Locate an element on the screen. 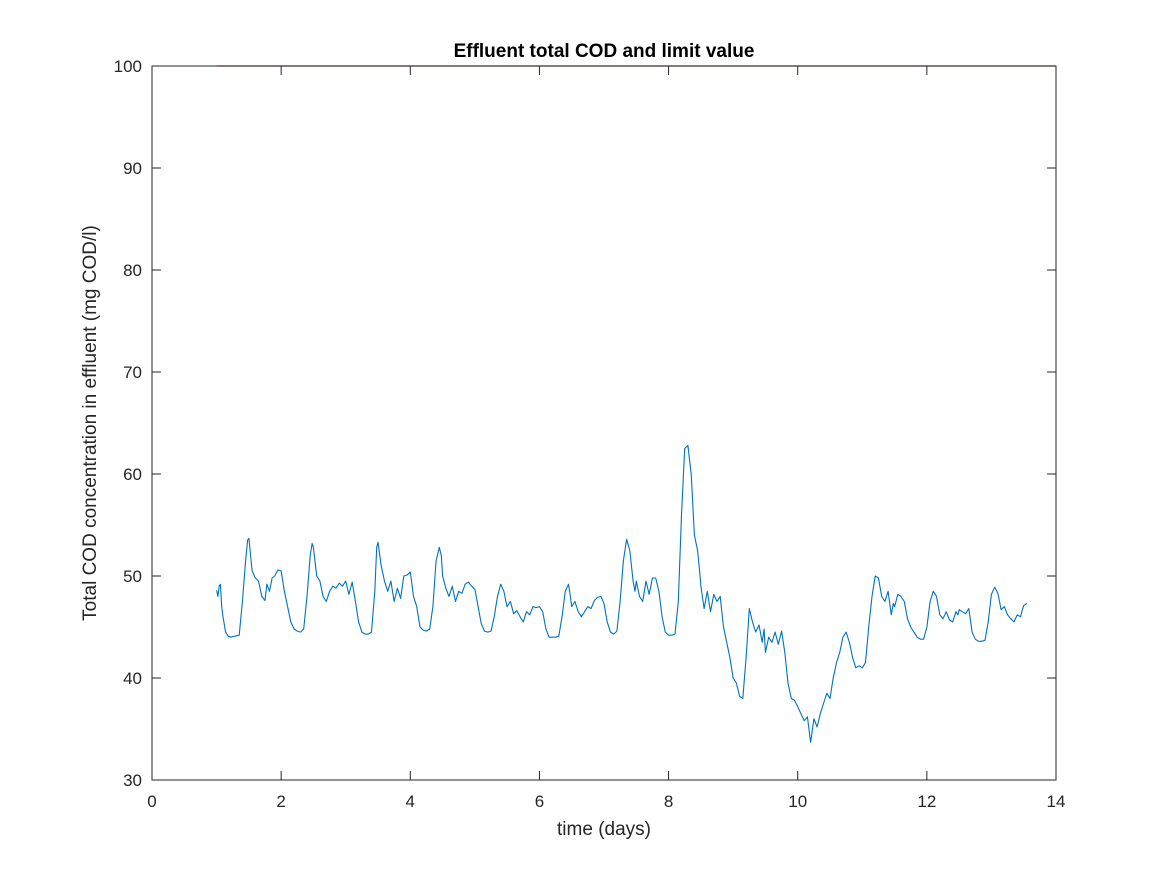 The width and height of the screenshot is (1167, 875). y-tick-label: 90 is located at coordinates (132, 168).